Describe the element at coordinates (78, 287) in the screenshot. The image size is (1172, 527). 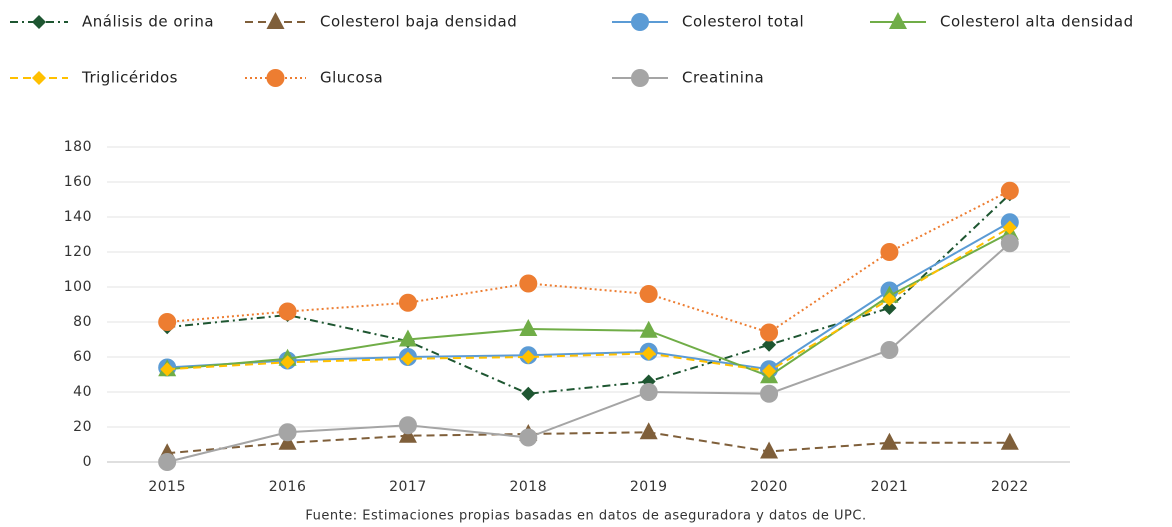
I see `y-tick-label: 100` at that location.